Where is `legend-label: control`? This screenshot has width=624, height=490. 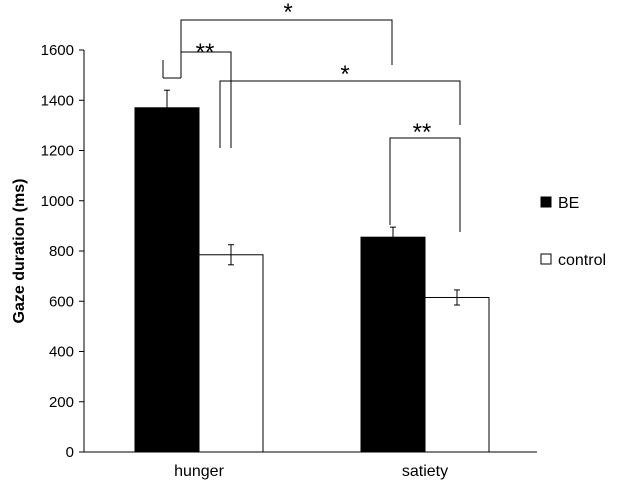
legend-label: control is located at coordinates (582, 260).